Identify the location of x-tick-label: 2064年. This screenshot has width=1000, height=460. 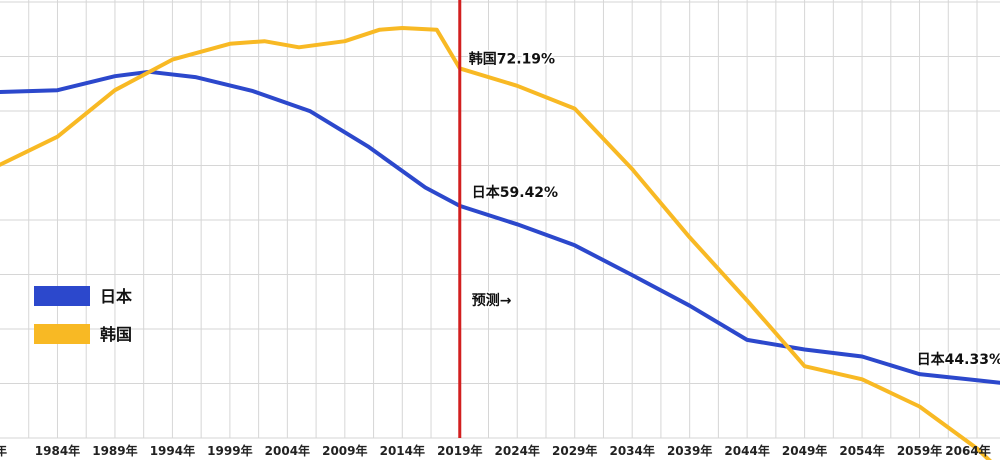
(967, 450).